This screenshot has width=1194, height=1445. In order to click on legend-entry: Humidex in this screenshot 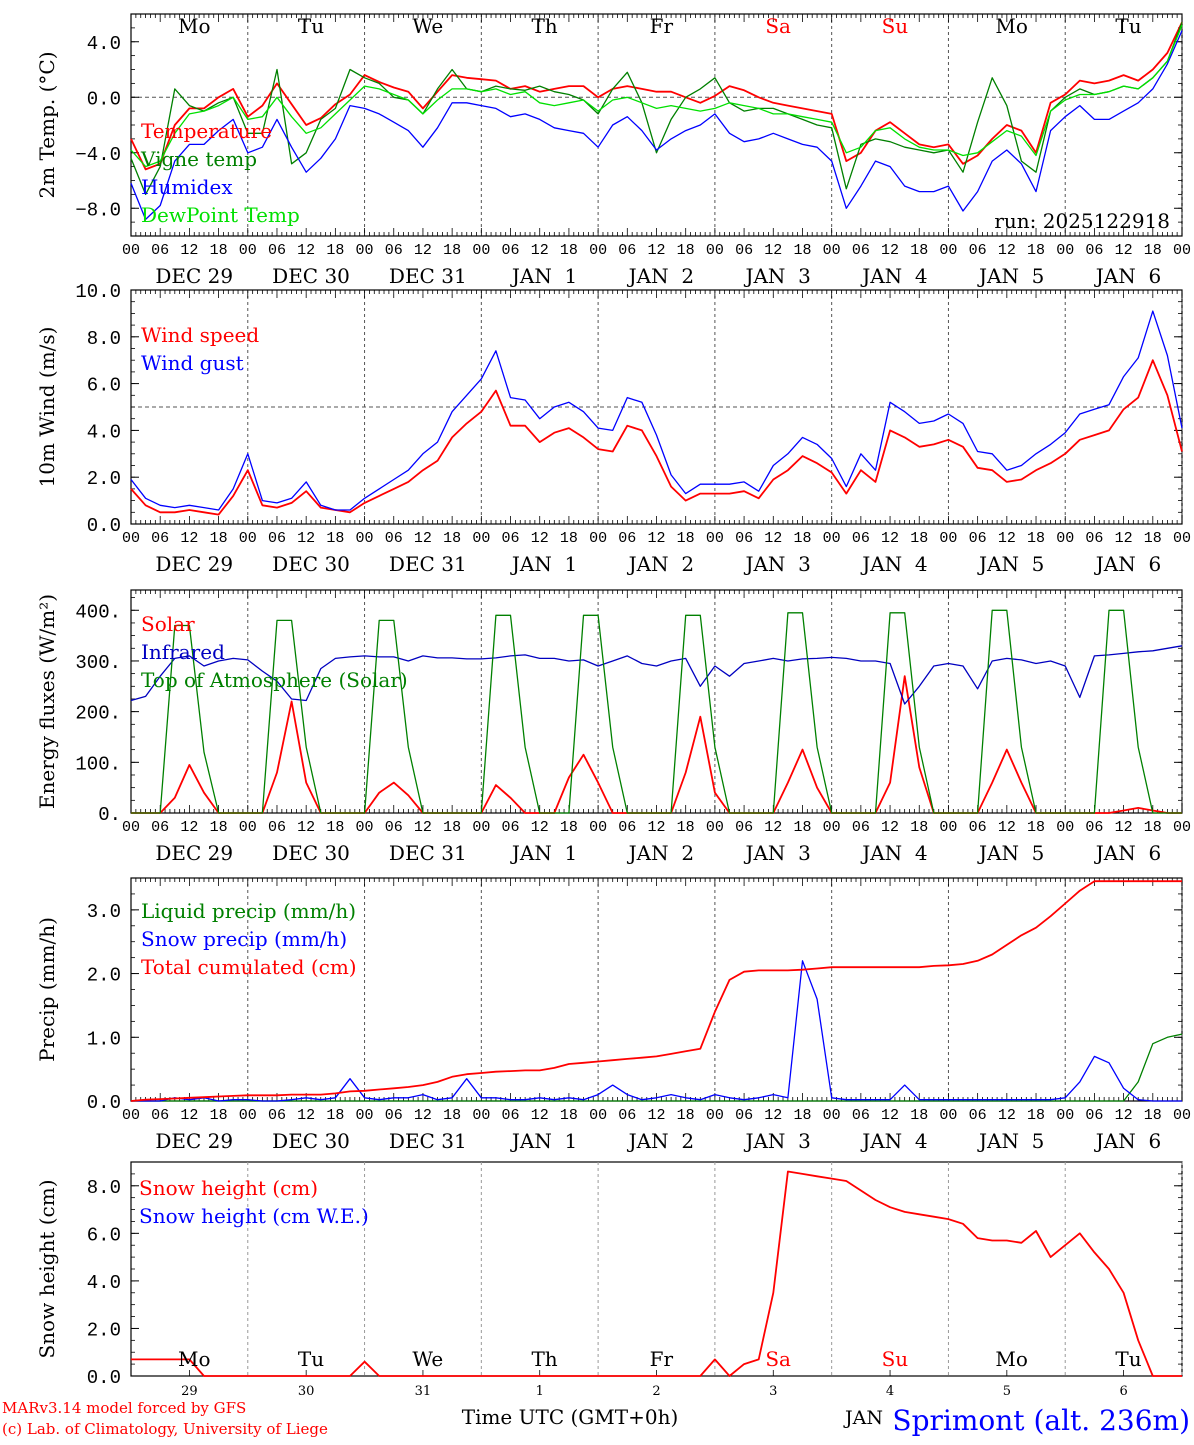, I will do `click(187, 187)`.